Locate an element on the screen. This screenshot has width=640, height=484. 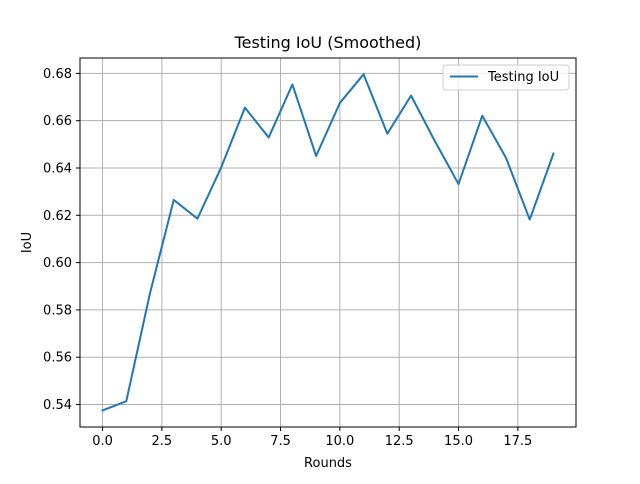
x-tick-label: 12.5 is located at coordinates (399, 441).